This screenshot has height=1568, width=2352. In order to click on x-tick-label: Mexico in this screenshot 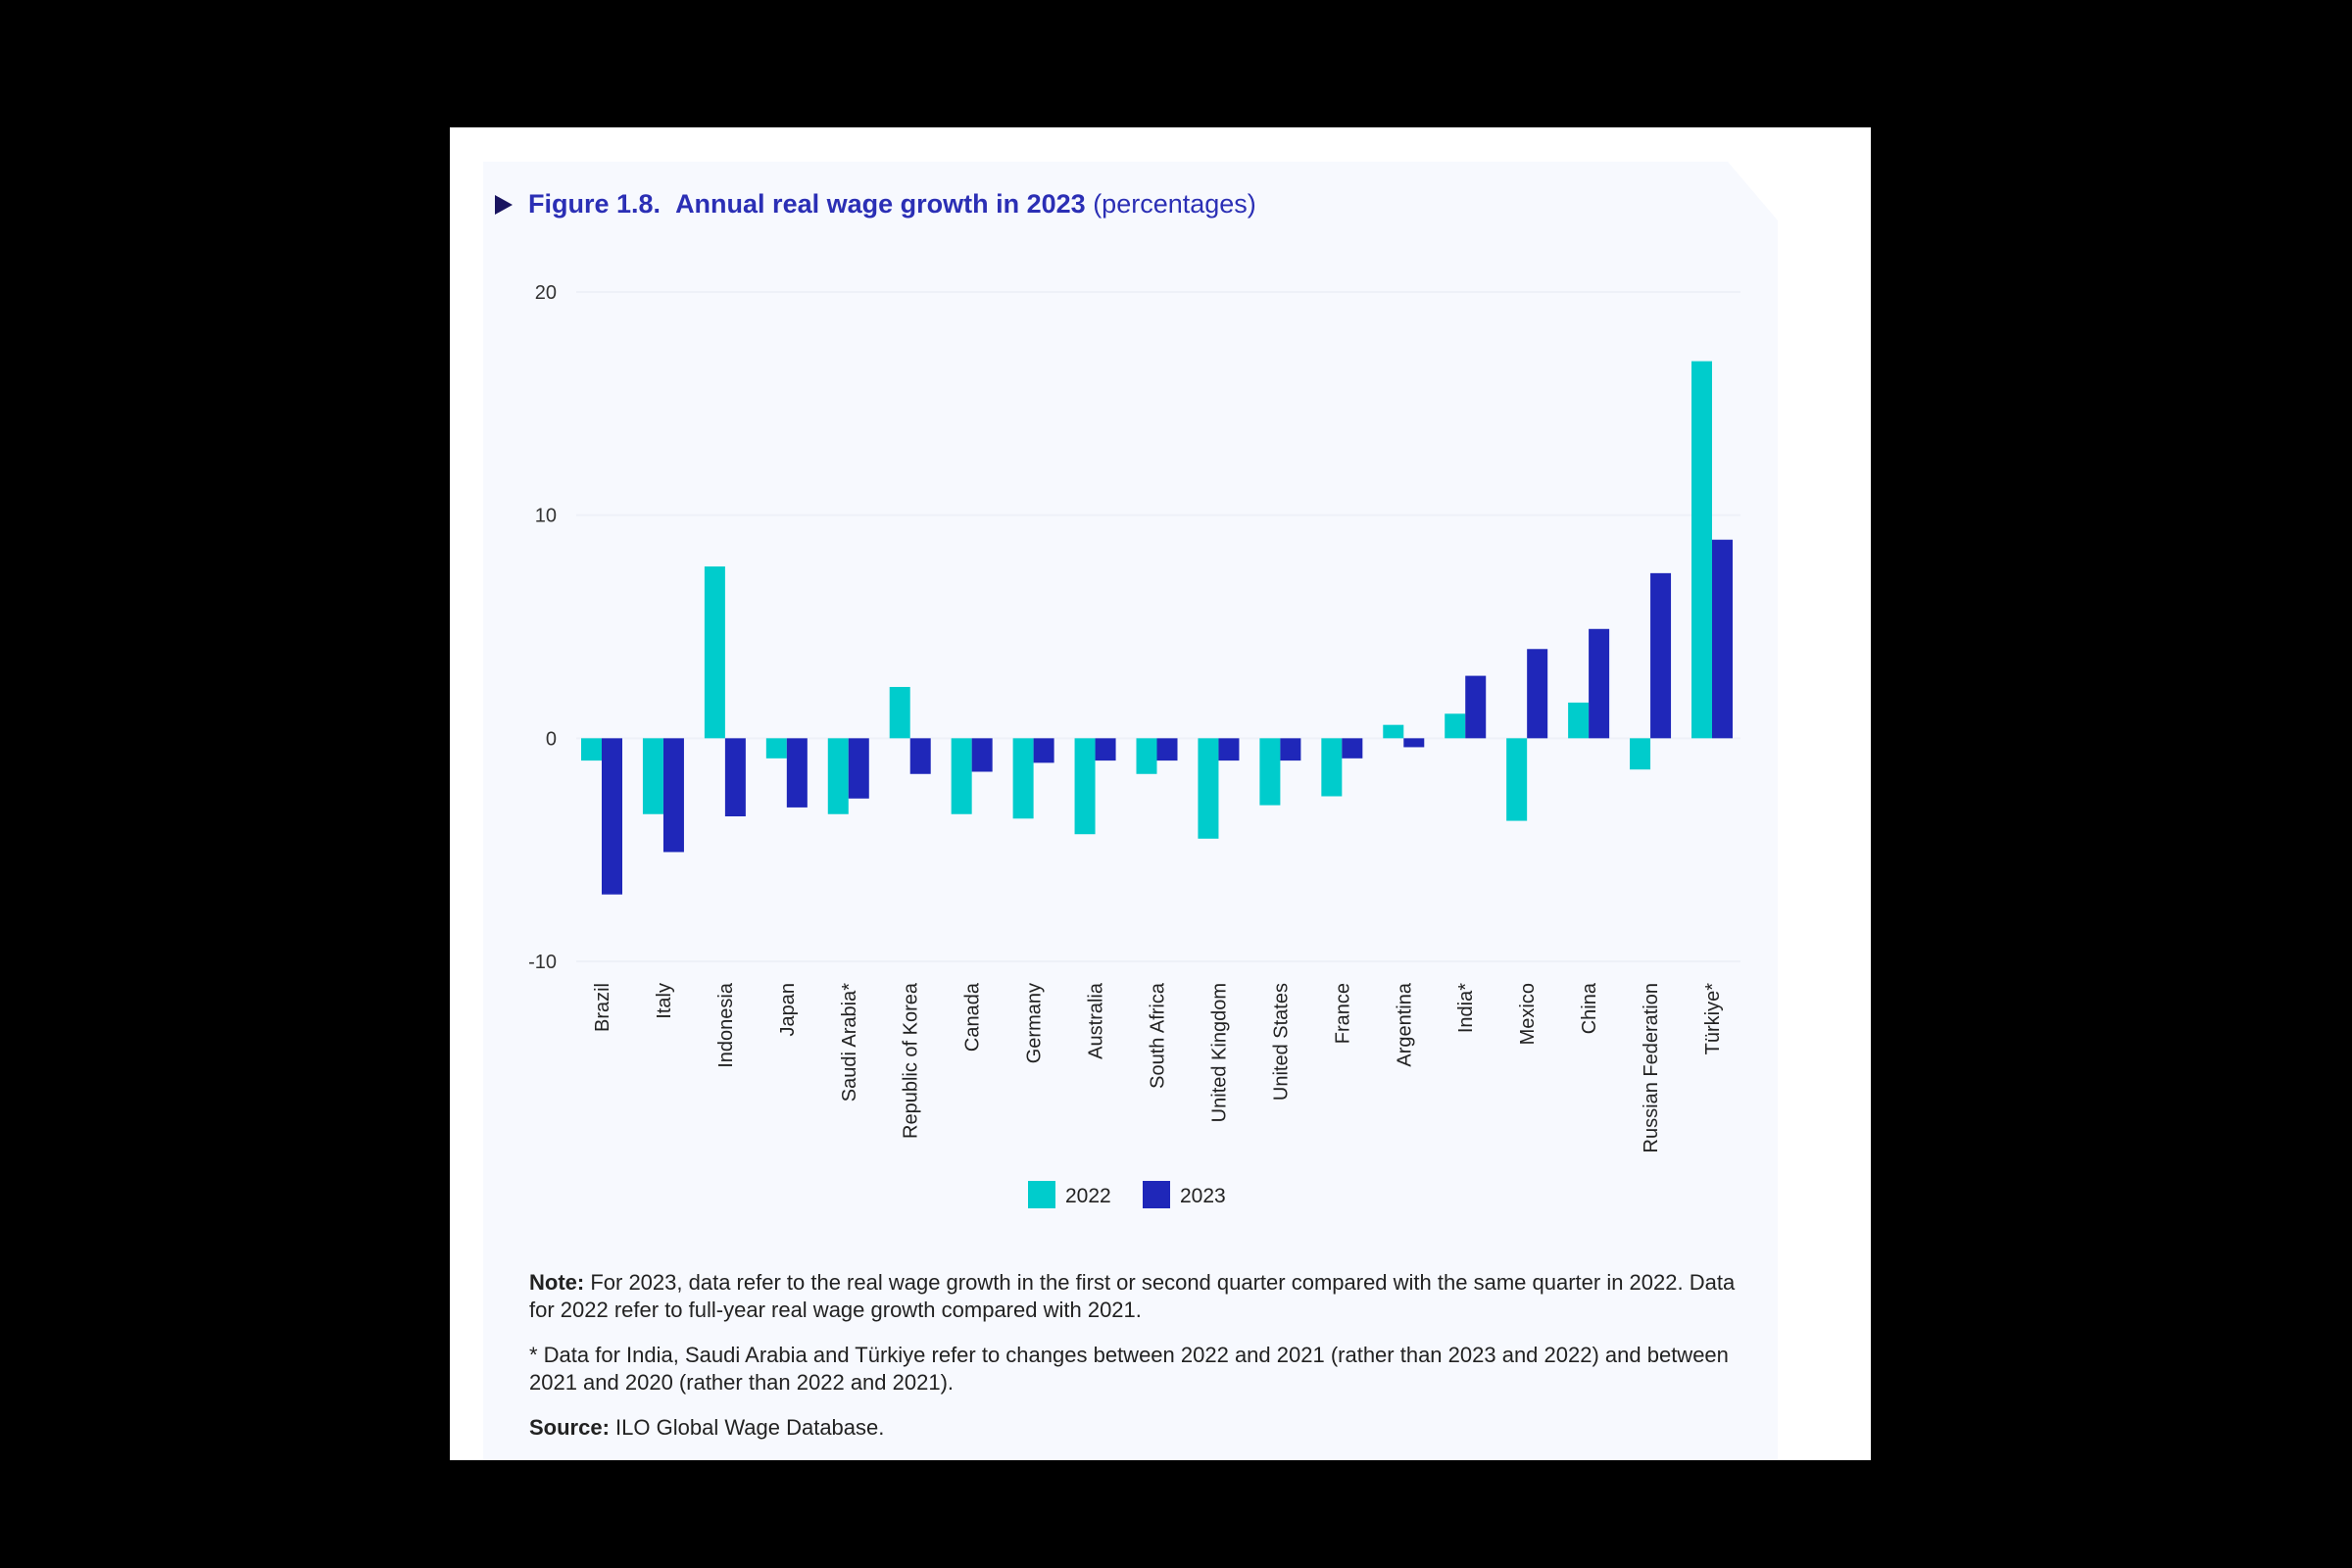, I will do `click(1528, 1014)`.